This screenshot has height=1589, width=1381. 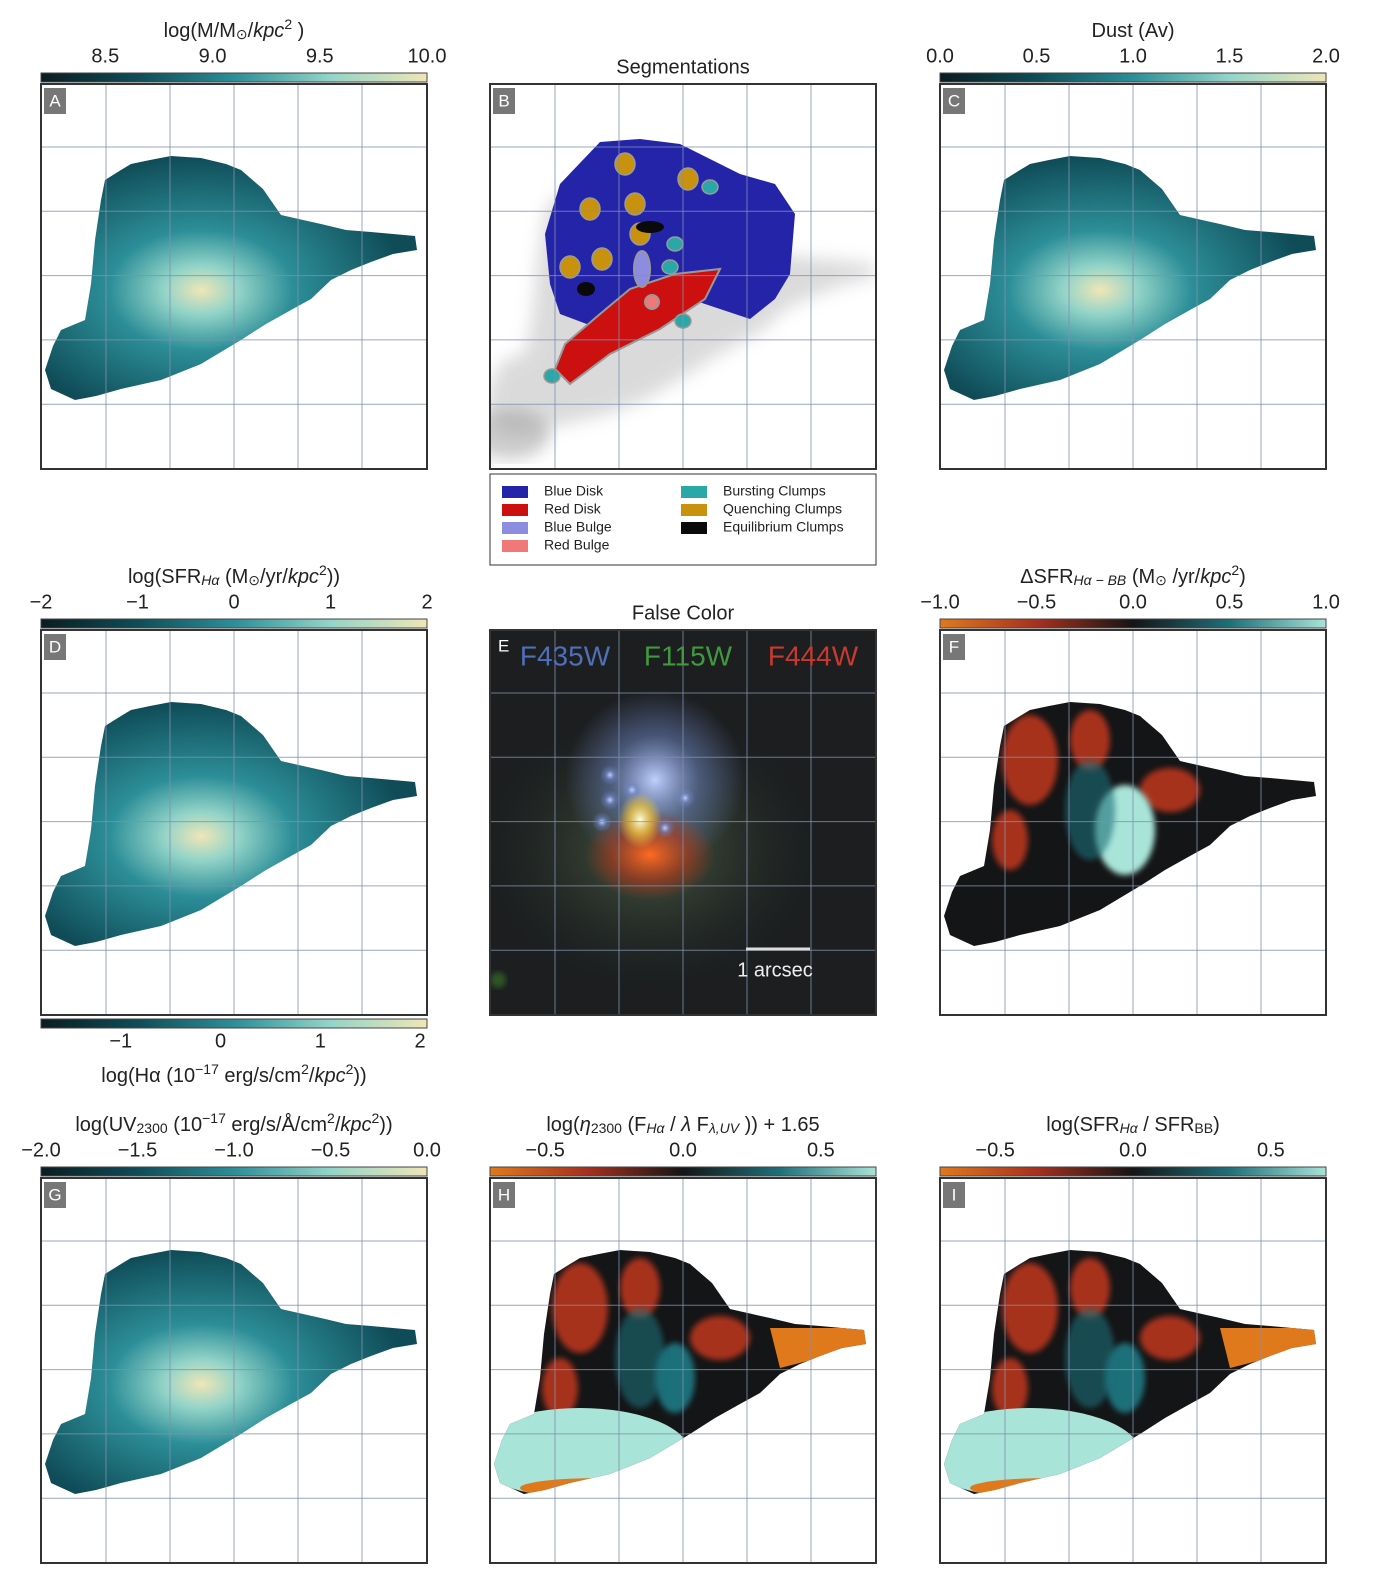 I want to click on legend-label: Red Bulge, so click(x=577, y=545).